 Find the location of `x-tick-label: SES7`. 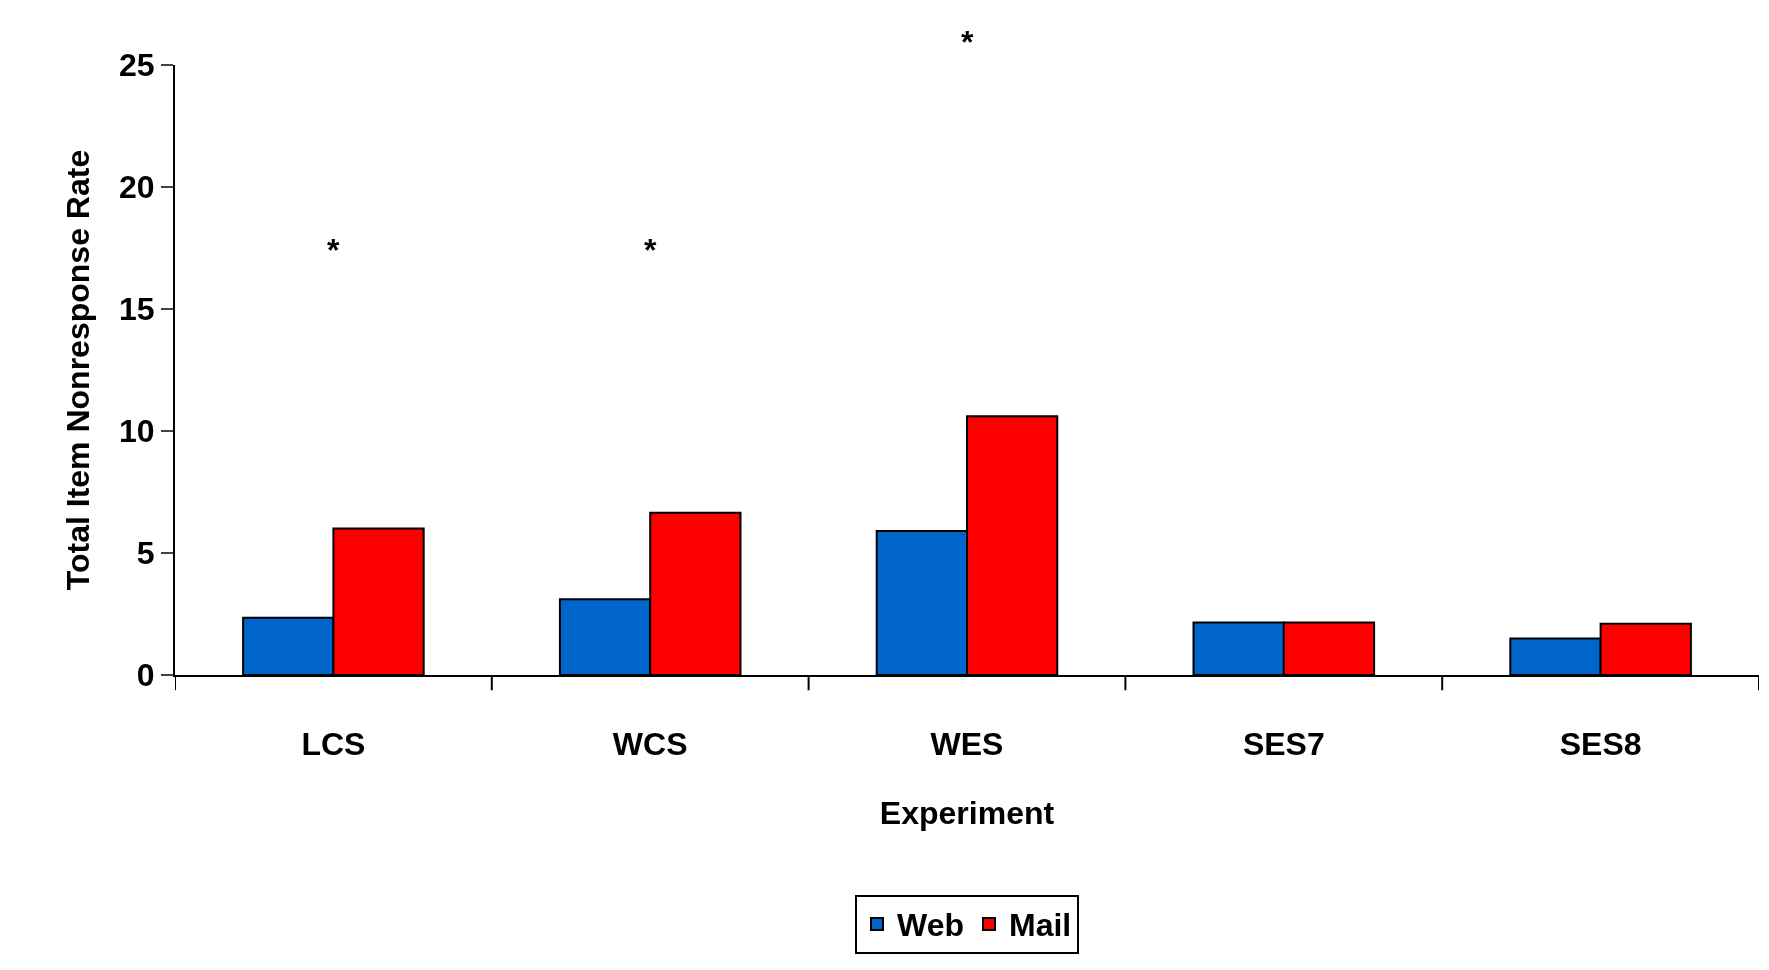

x-tick-label: SES7 is located at coordinates (1283, 744).